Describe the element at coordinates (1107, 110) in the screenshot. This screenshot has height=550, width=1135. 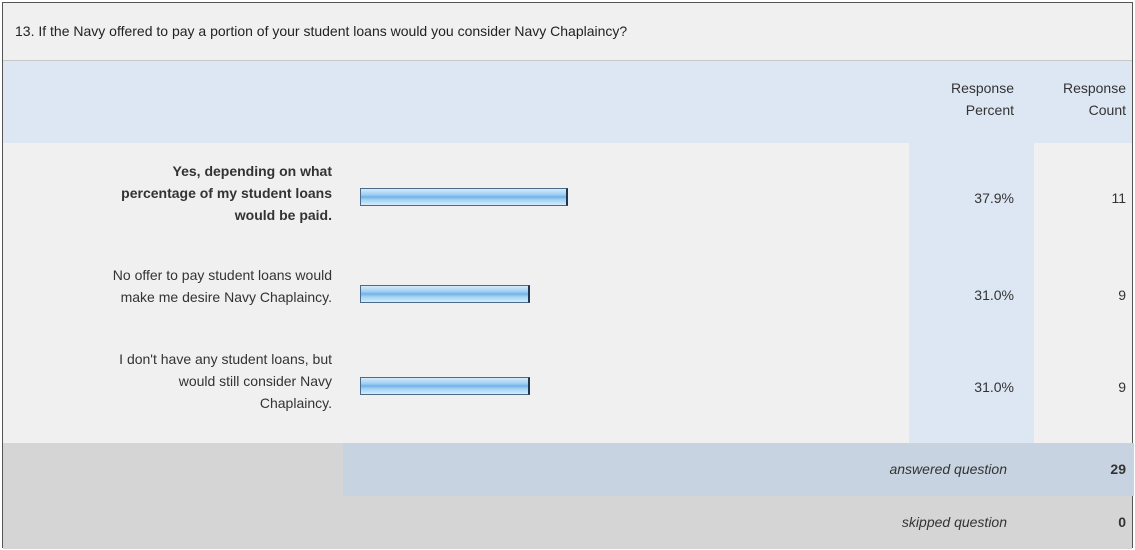
I see `response-count-header-line-2: Count` at that location.